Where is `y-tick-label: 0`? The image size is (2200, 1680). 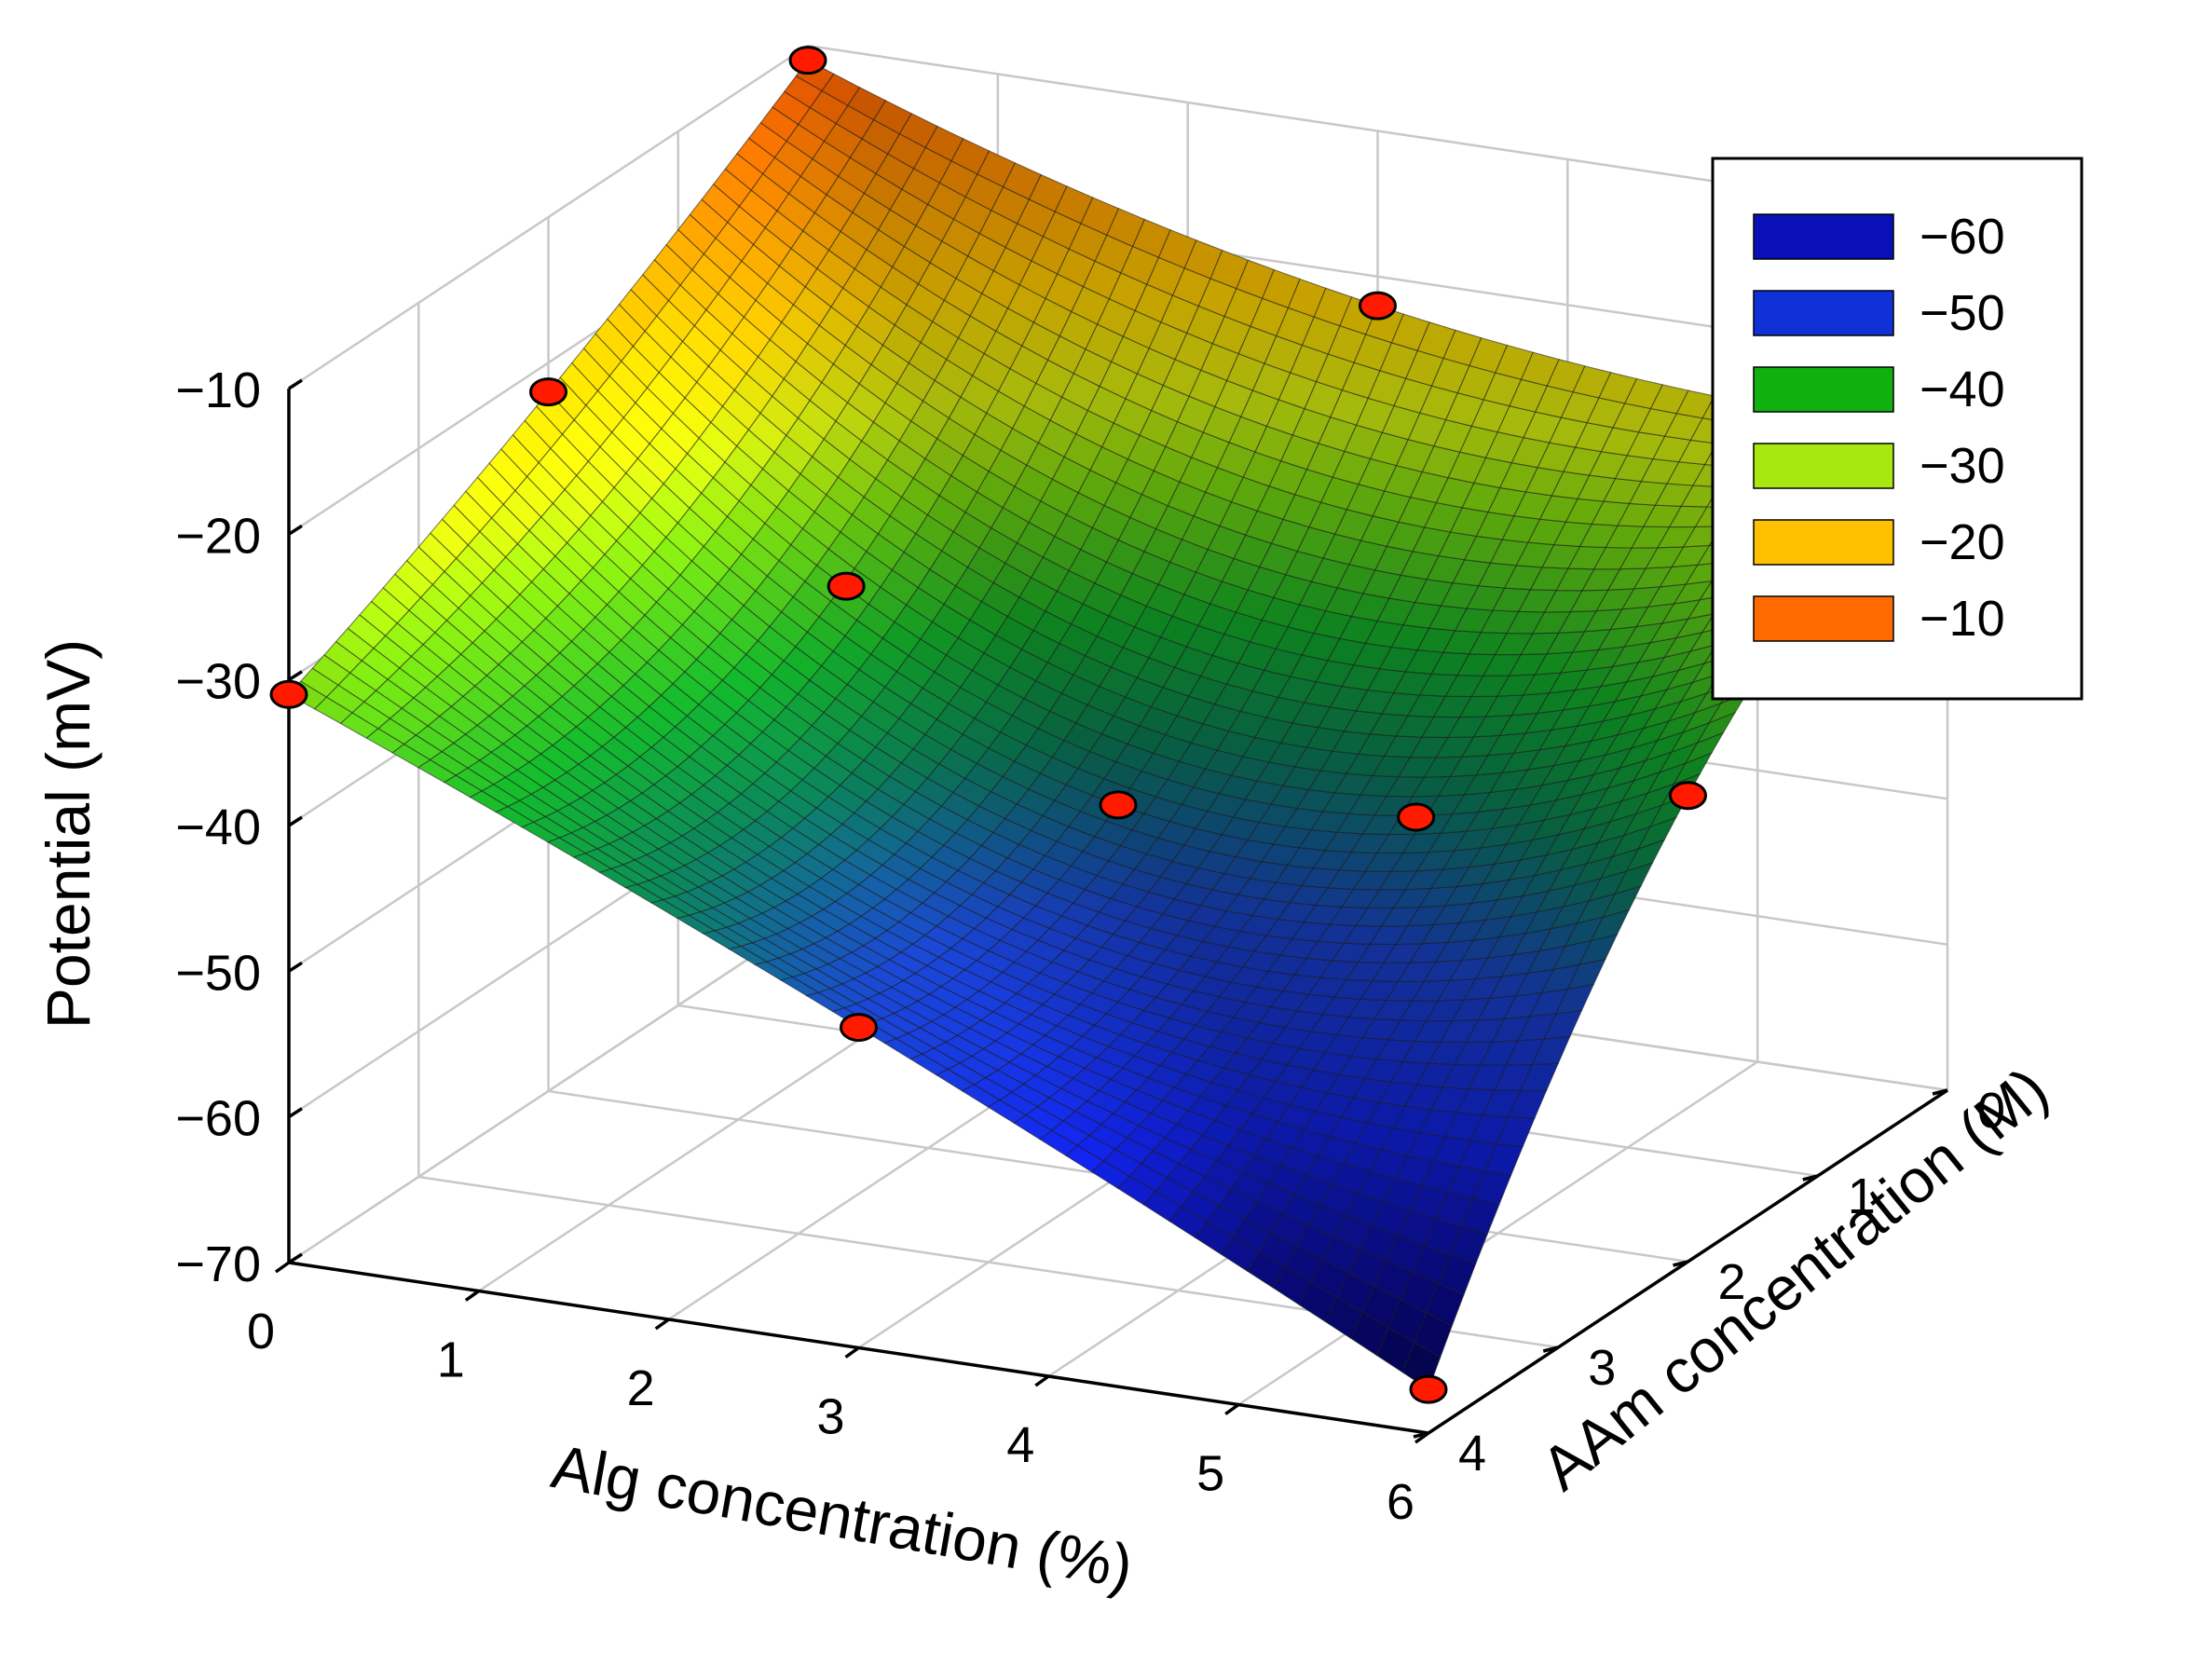
y-tick-label: 0 is located at coordinates (1991, 1111).